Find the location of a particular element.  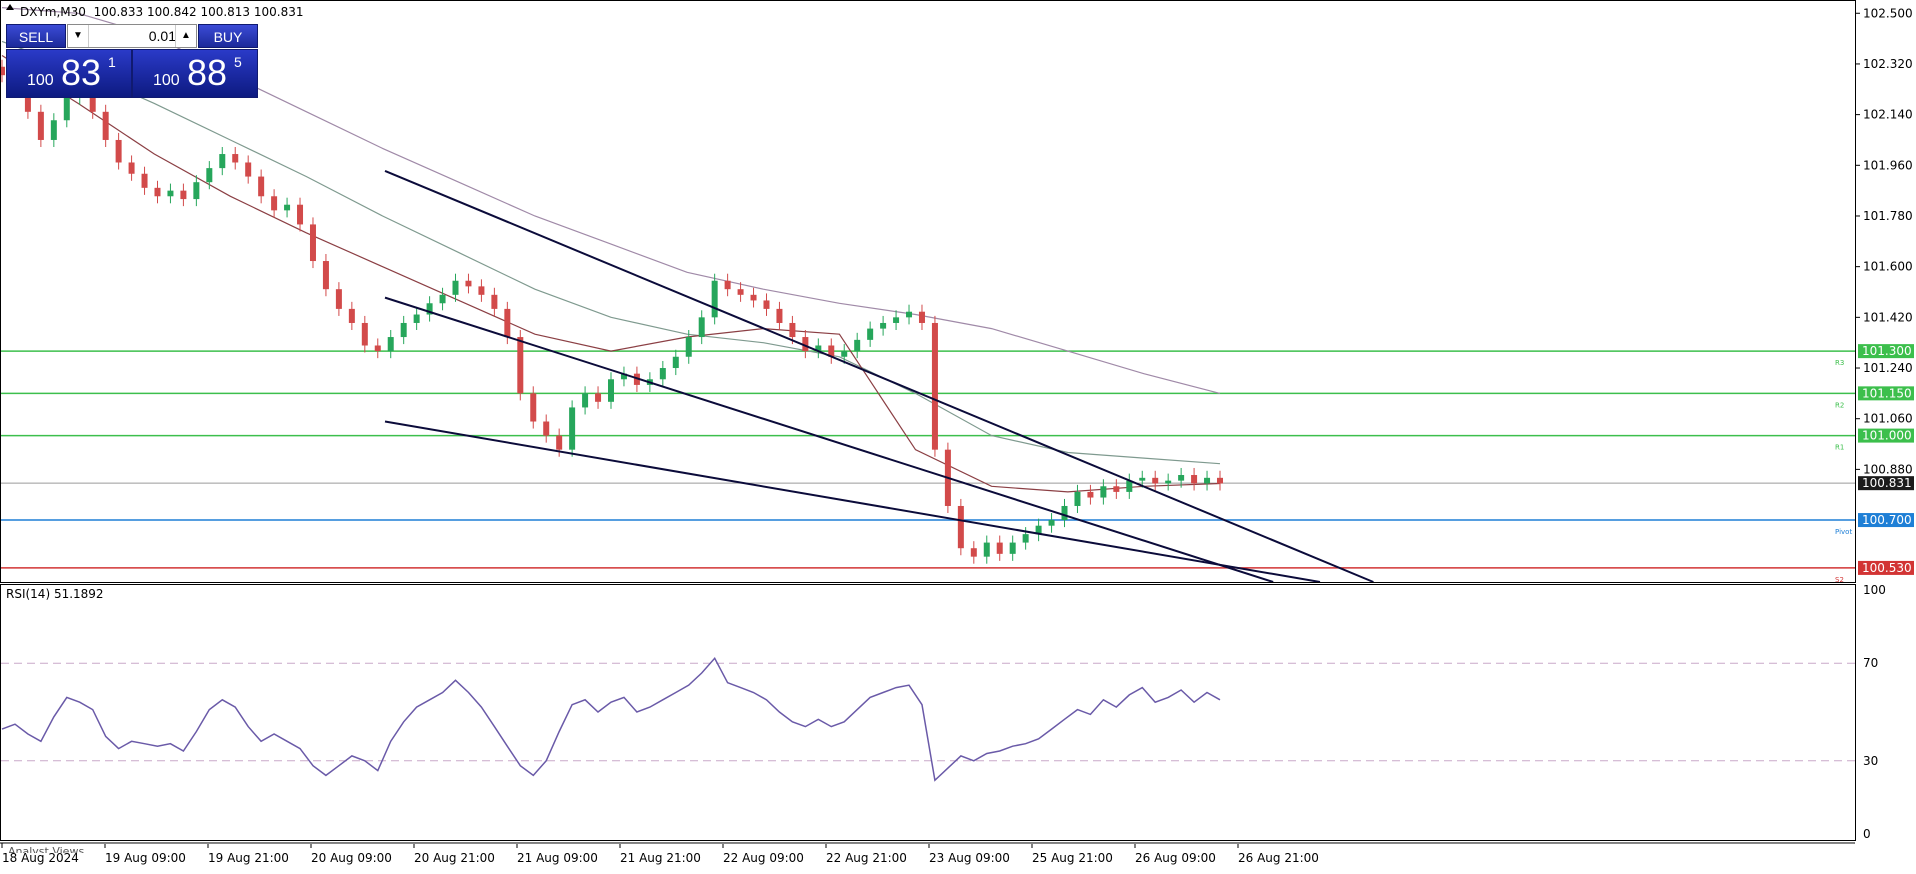

level-tag: R1 is located at coordinates (1839, 448).